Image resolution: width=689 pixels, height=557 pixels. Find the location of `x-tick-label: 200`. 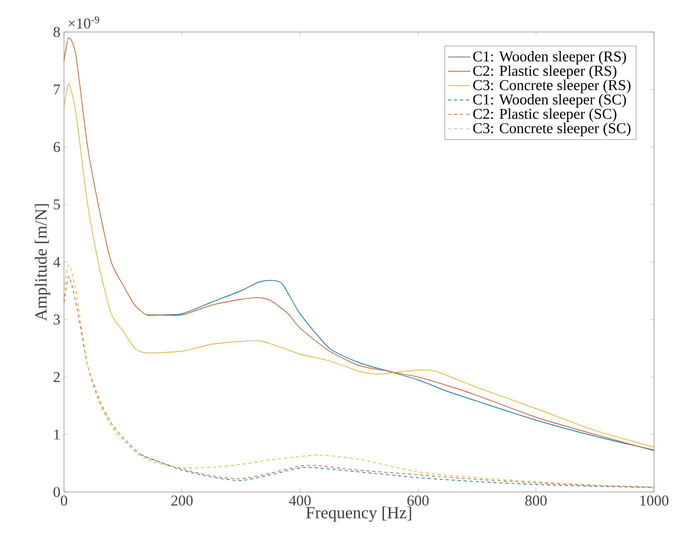

x-tick-label: 200 is located at coordinates (182, 501).